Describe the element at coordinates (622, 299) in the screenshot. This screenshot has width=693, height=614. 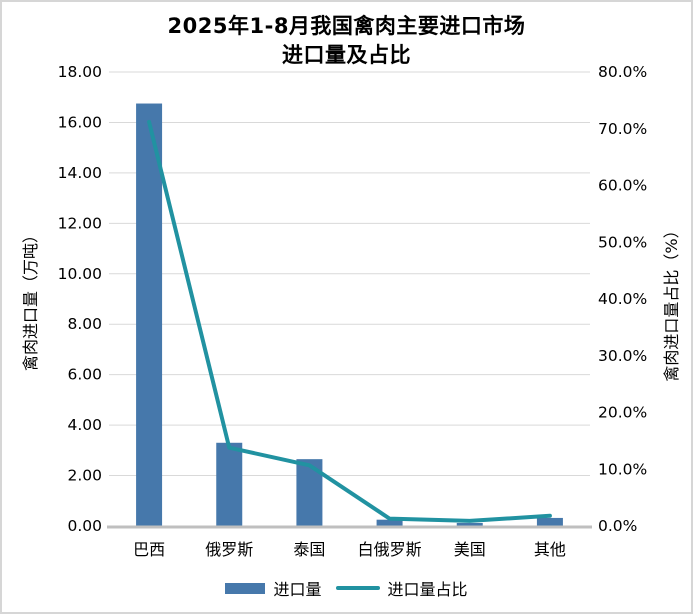
I see `right-tick-label: 40.0%` at that location.